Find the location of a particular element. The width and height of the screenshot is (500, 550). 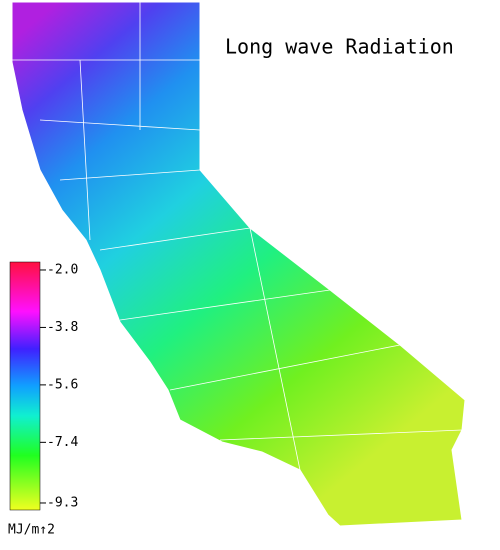

unit-label: MJ/m↑2 is located at coordinates (31, 530).